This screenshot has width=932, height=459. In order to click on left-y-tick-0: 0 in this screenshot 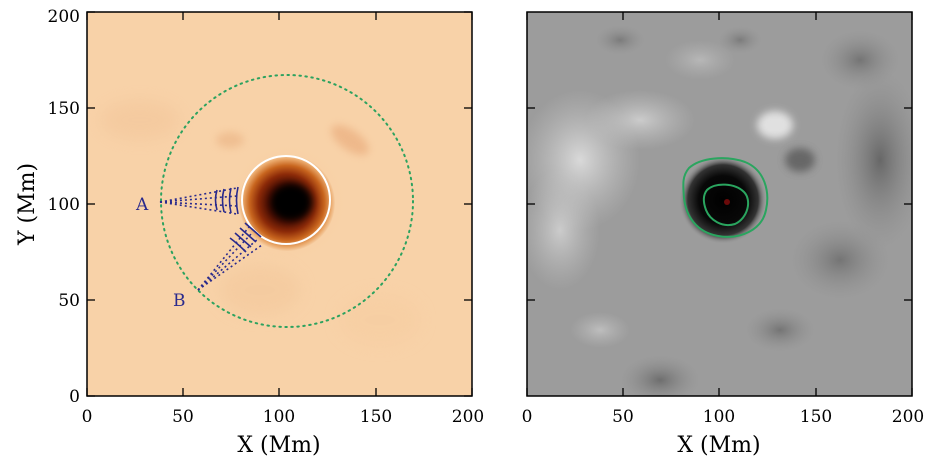, I will do `click(74, 397)`.